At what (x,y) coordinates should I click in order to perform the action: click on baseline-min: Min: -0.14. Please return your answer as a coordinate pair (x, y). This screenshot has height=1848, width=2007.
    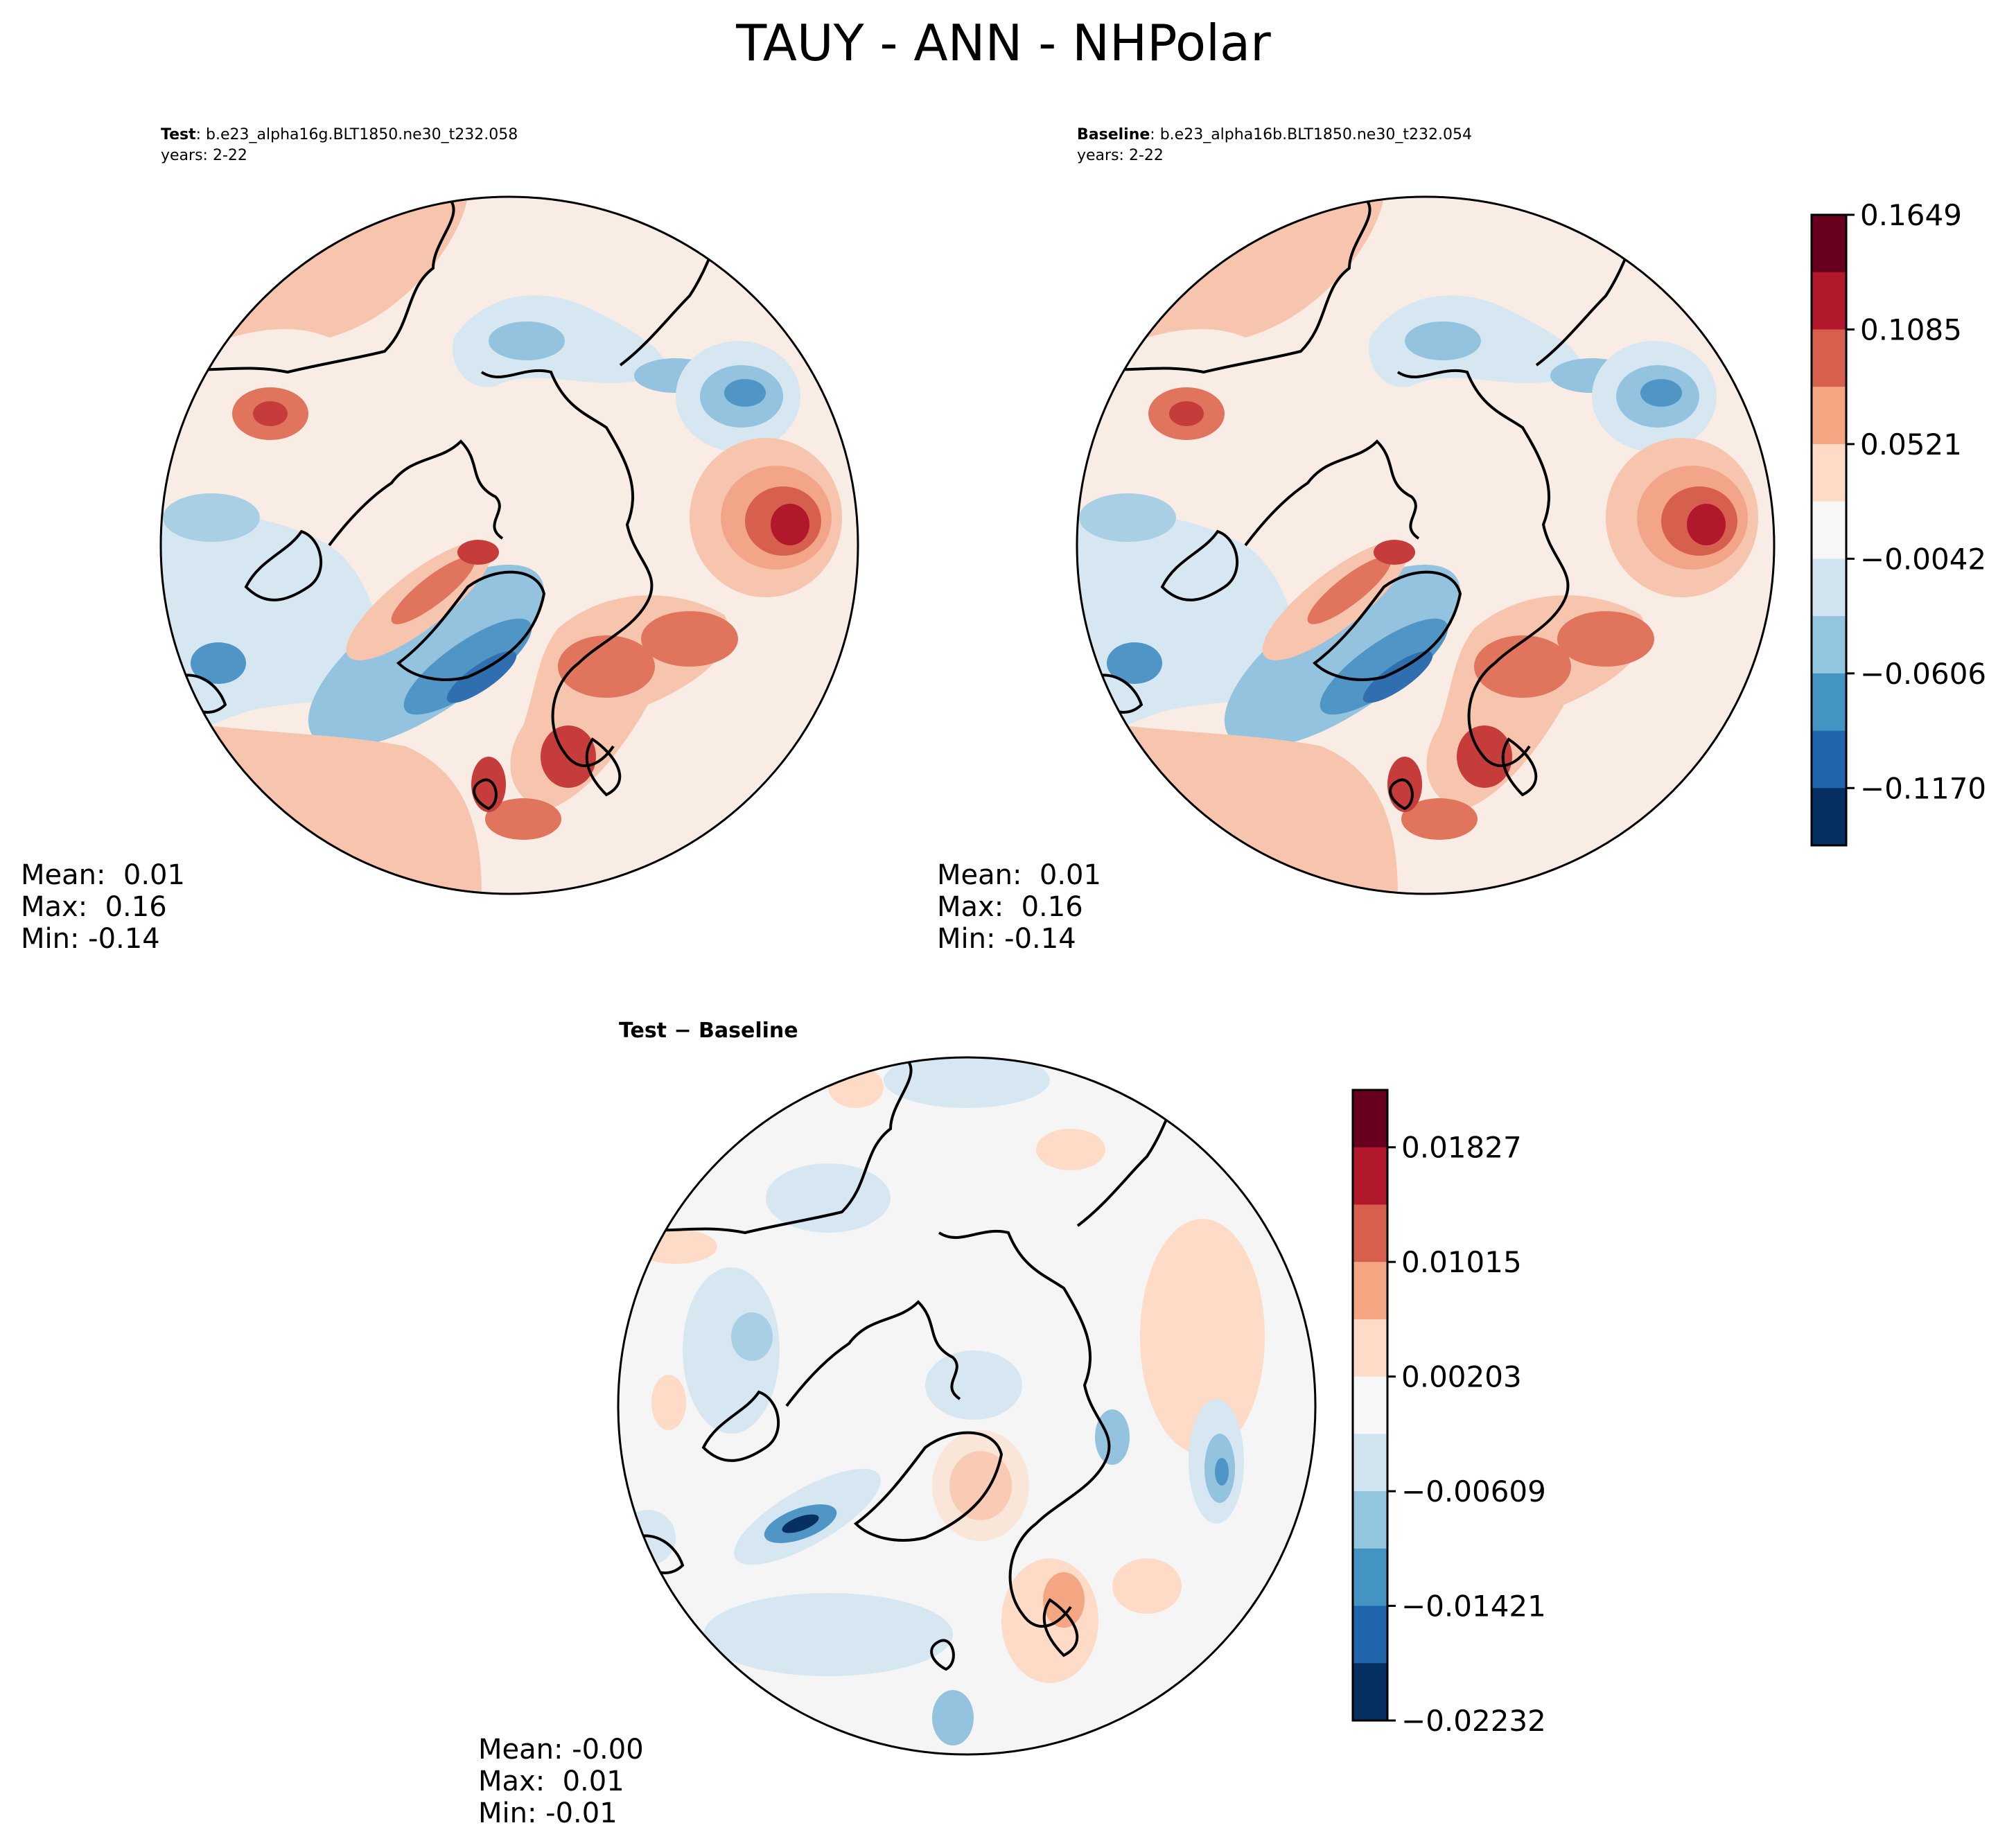
    Looking at the image, I should click on (1006, 939).